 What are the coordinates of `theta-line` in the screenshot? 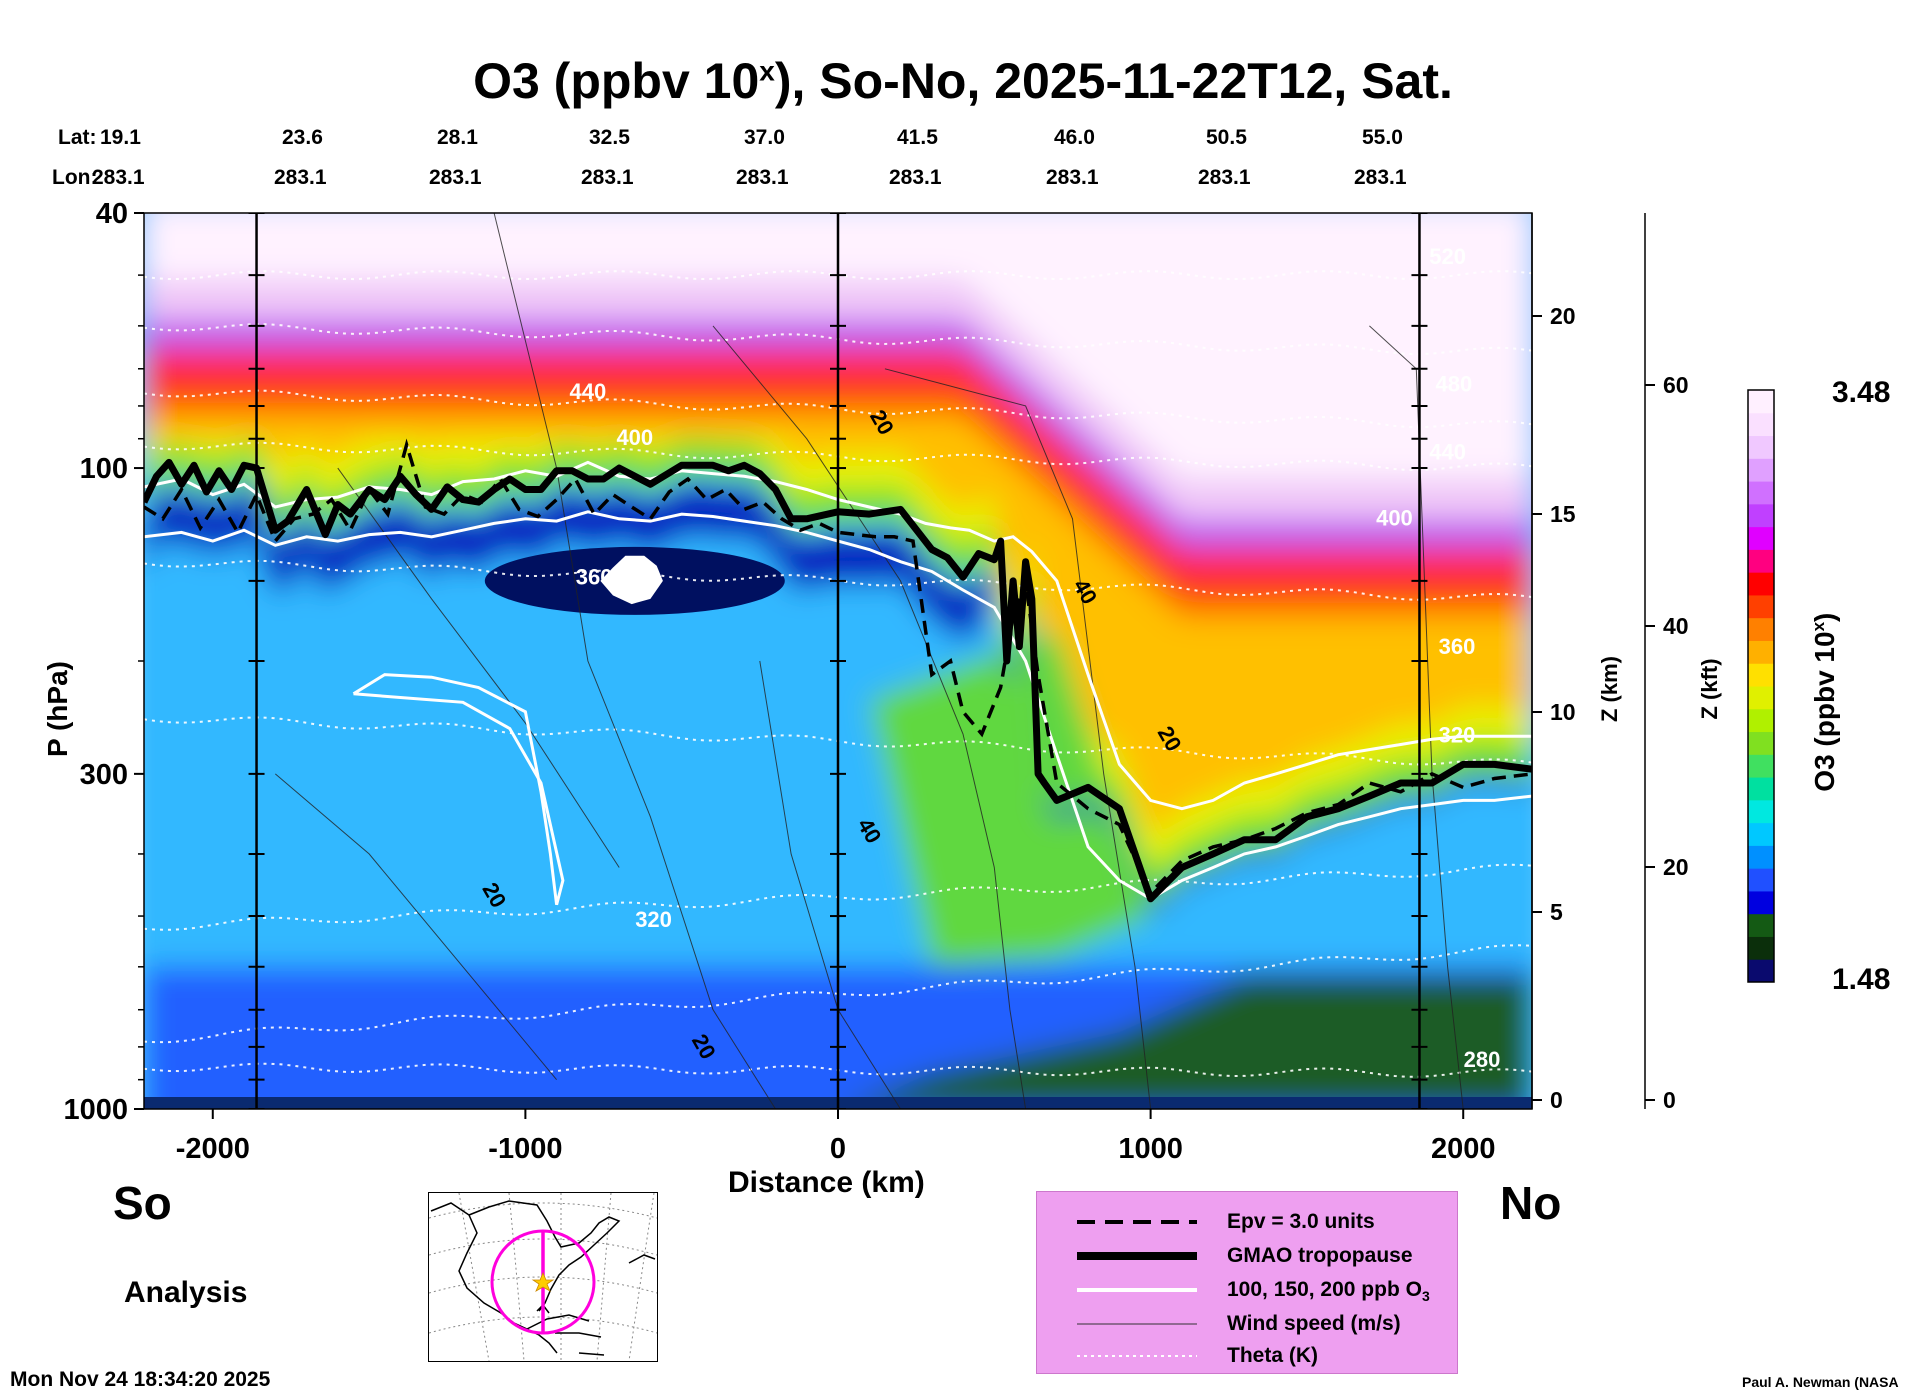 It's located at (838, 994).